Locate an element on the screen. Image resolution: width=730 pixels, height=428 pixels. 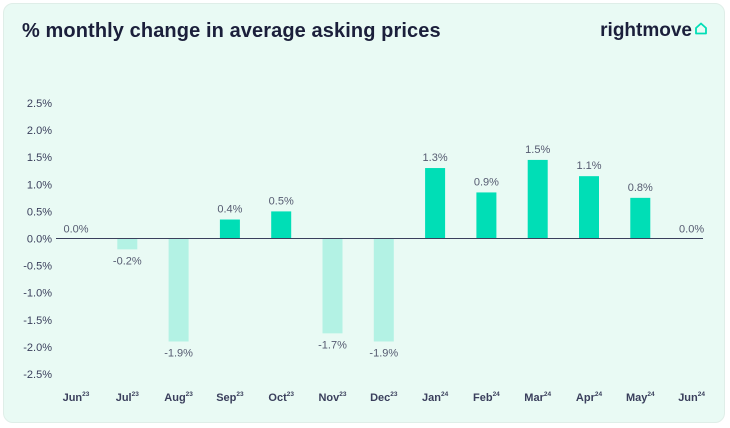
data-label: 0.4% is located at coordinates (229, 210).